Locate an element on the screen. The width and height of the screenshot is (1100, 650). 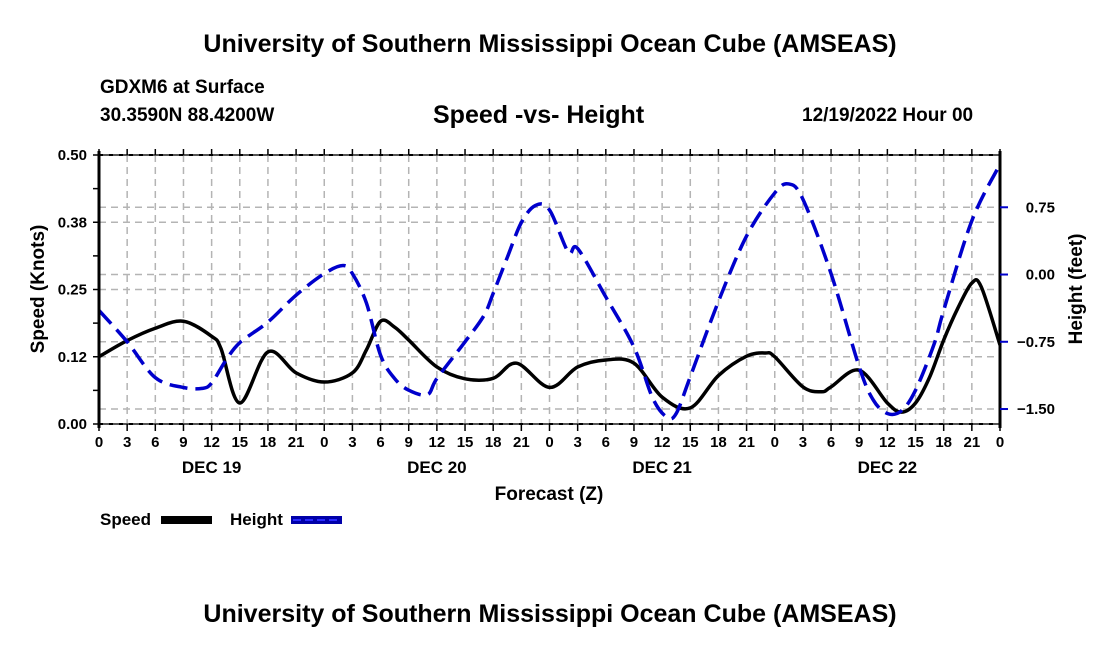
y2-axis-title: Height (feet) is located at coordinates (1076, 289).